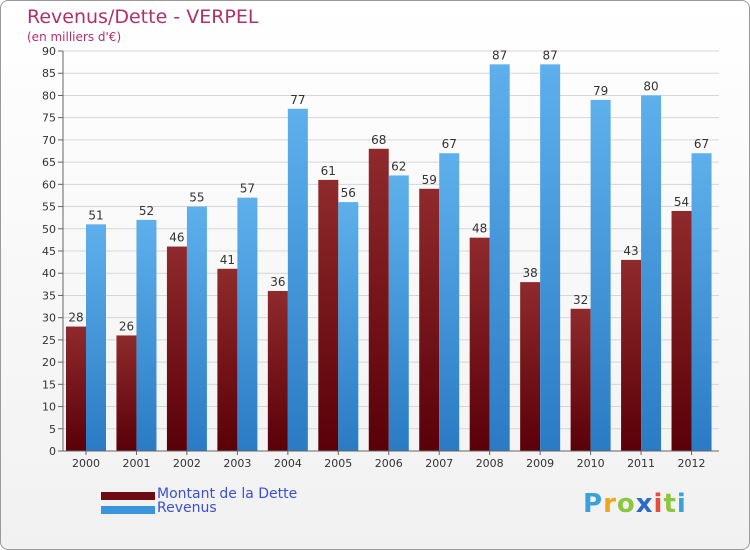 The image size is (750, 550). What do you see at coordinates (449, 302) in the screenshot?
I see `bar-revenus-2007` at bounding box center [449, 302].